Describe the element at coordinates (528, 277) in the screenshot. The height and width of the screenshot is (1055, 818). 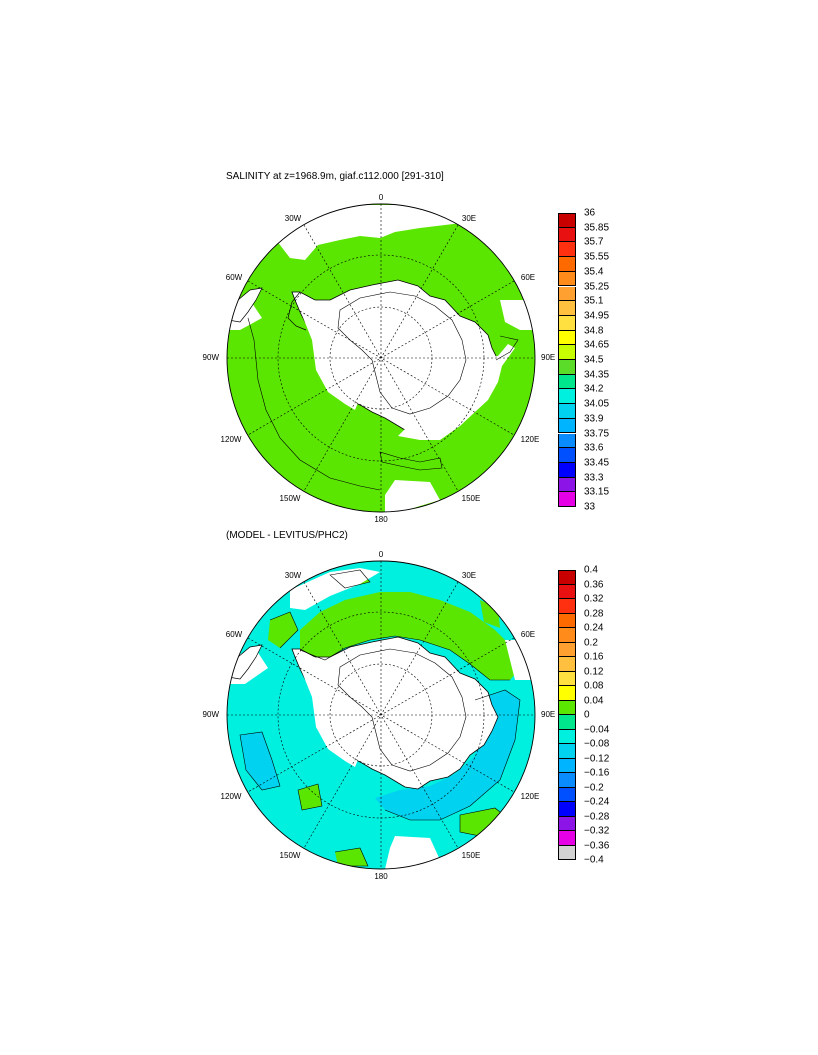
I see `panel1-lon-60e: 60E` at that location.